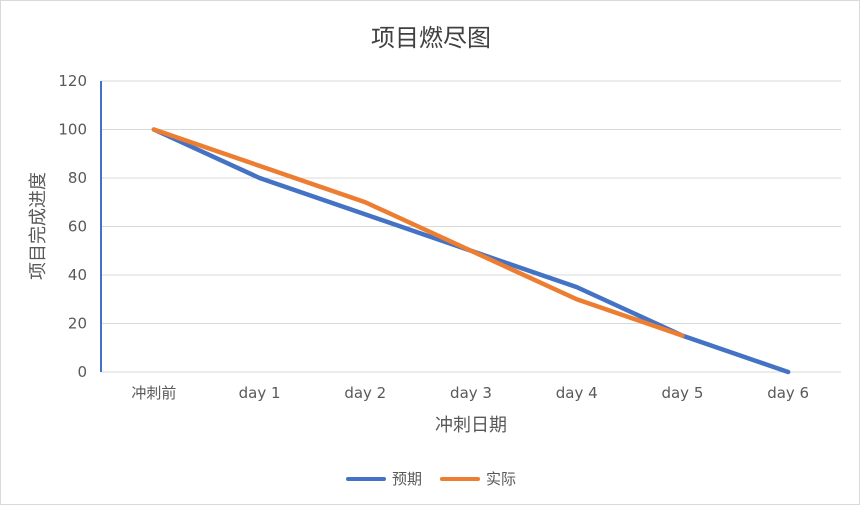 This screenshot has width=862, height=507. Describe the element at coordinates (471, 425) in the screenshot. I see `x-axis-title: 冲刺日期` at that location.